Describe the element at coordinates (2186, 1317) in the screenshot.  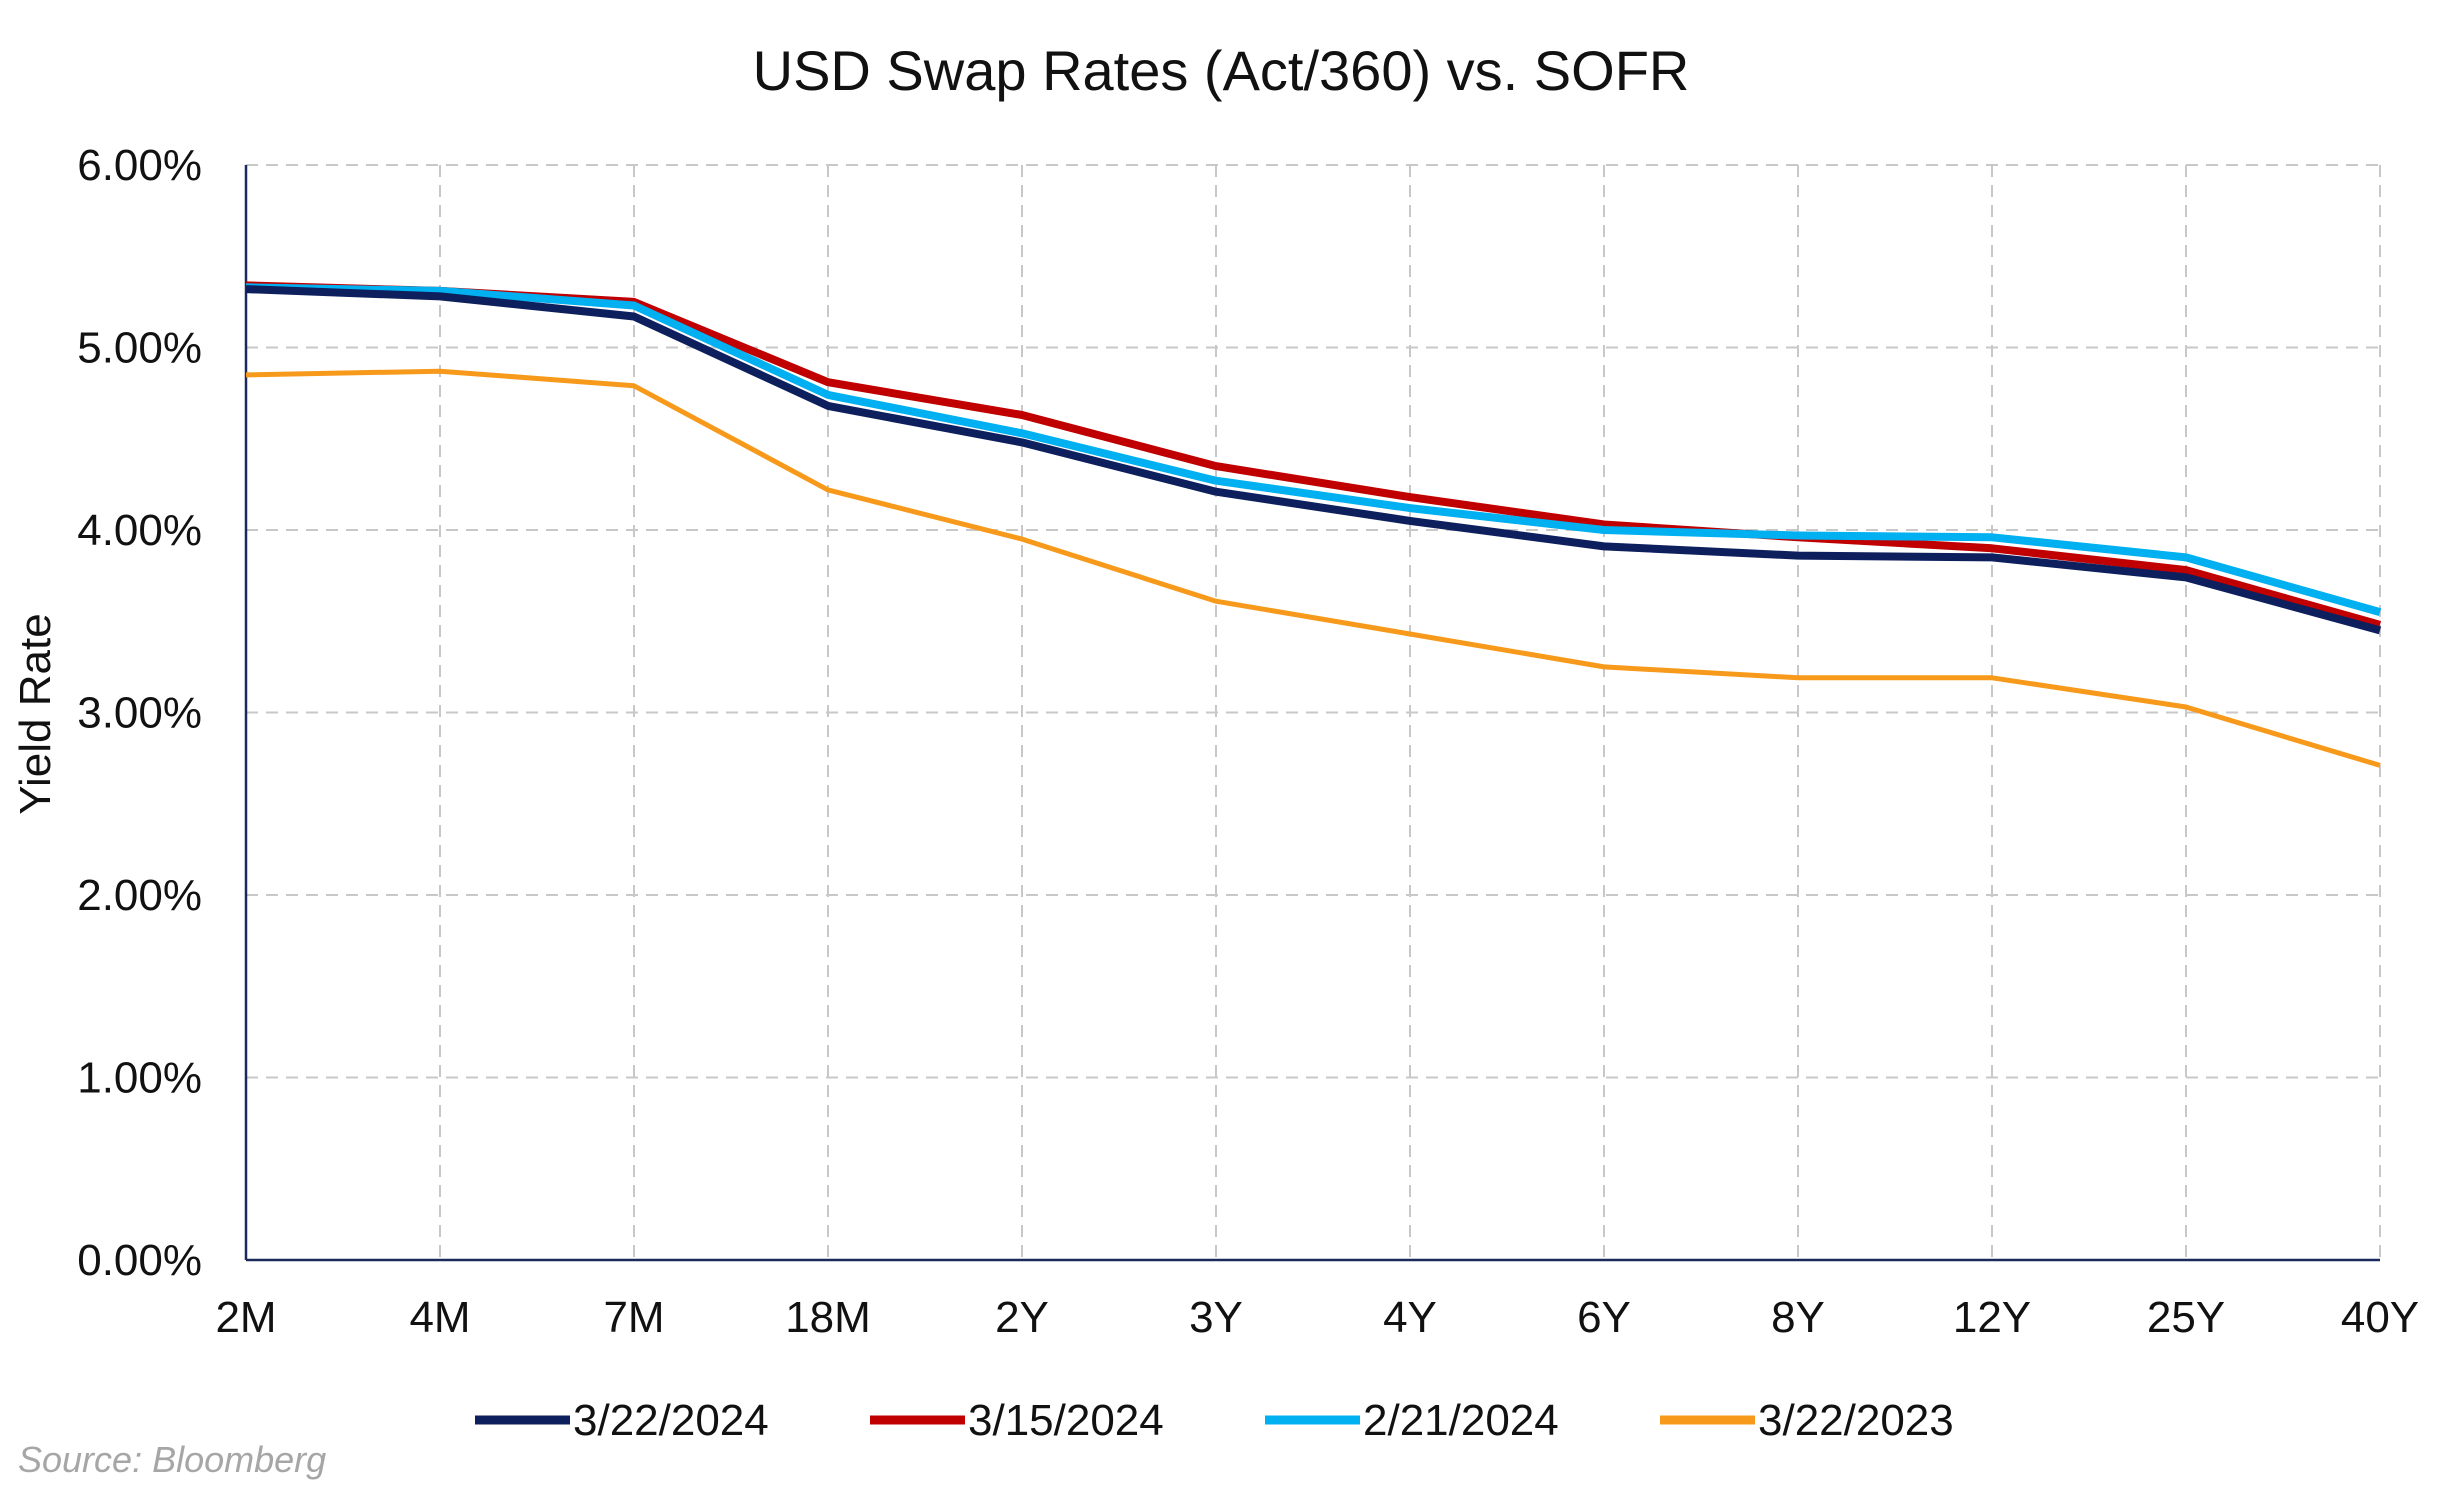
I see `x-tick-label: 25Y` at that location.